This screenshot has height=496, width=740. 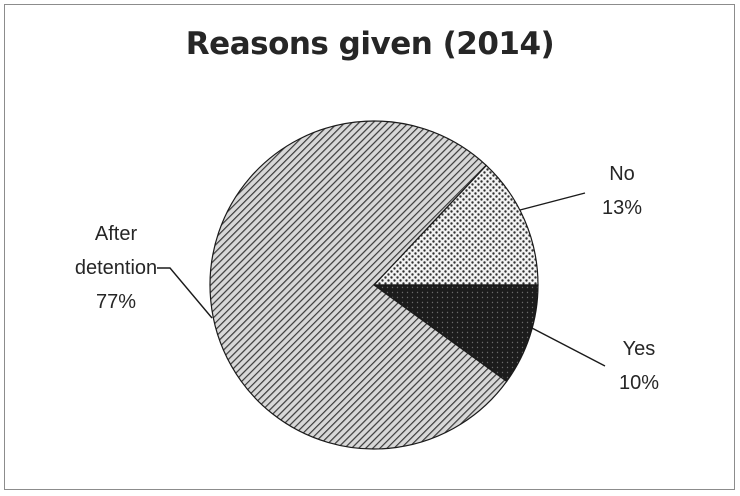 What do you see at coordinates (622, 208) in the screenshot?
I see `slice-percent-no: 13%` at bounding box center [622, 208].